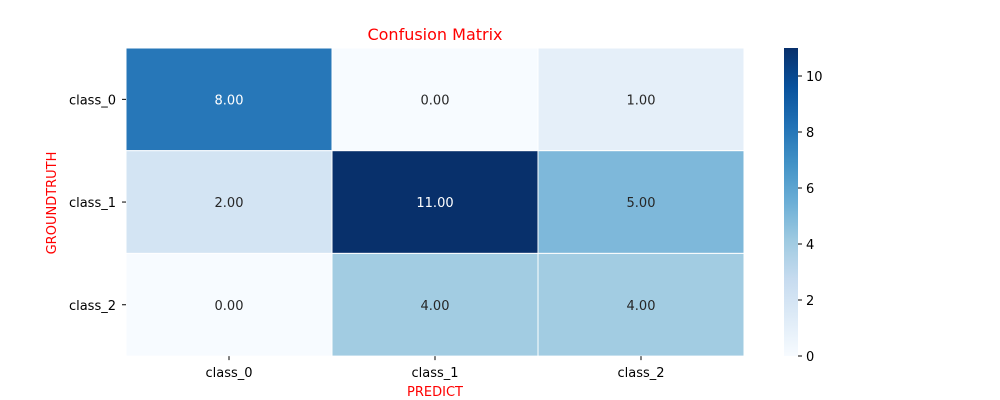  Describe the element at coordinates (434, 34) in the screenshot. I see `chart-title: Confusion Matrix` at that location.